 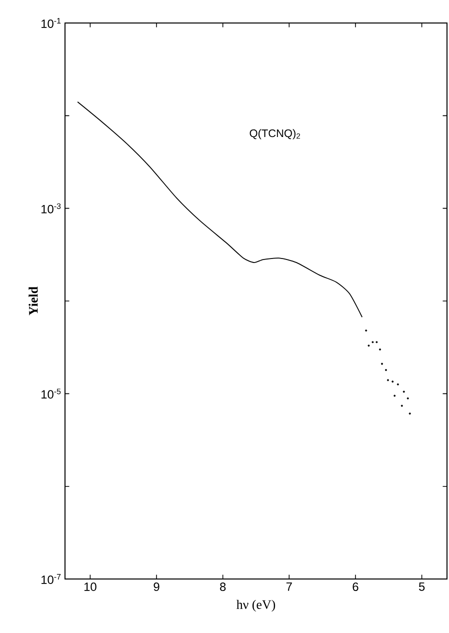 I want to click on y-tick-label: 10$^{-7}$, so click(x=51, y=579).